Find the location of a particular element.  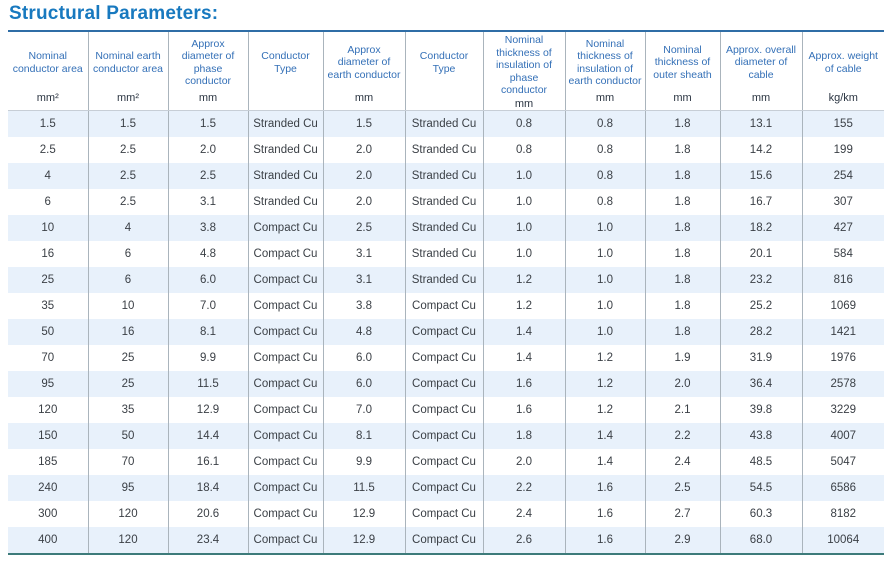

table-cell: 6586 is located at coordinates (843, 488).